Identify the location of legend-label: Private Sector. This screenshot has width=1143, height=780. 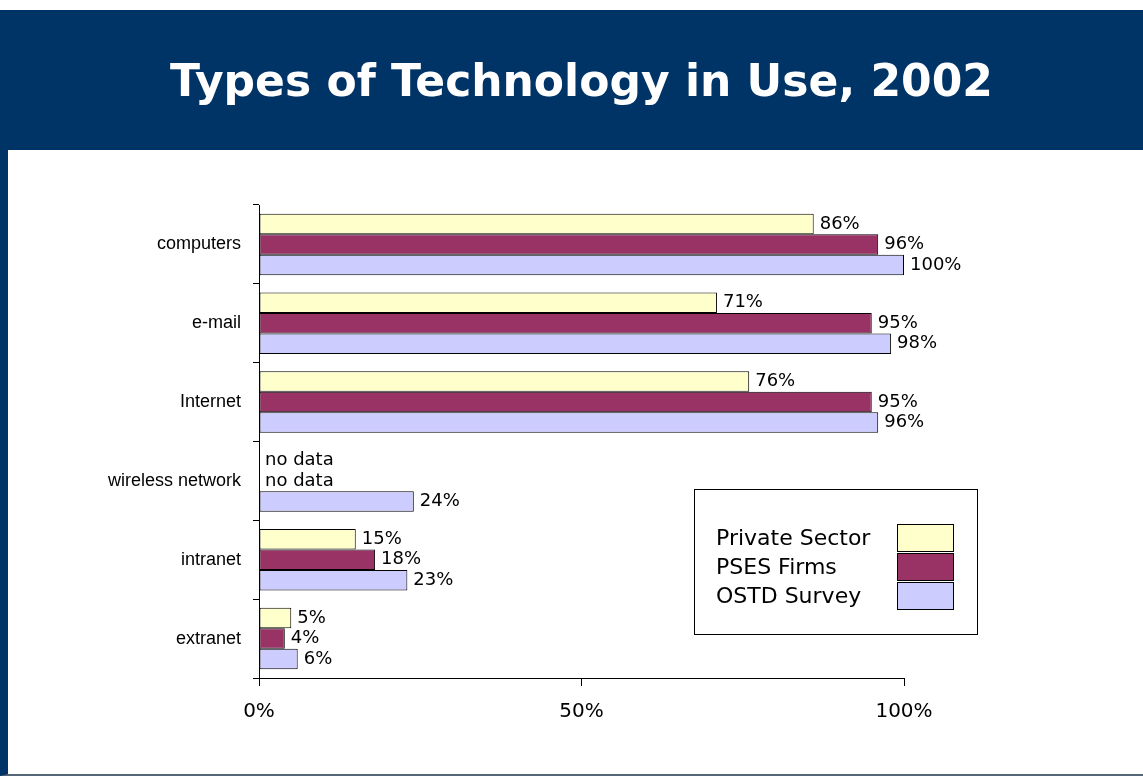
(794, 537).